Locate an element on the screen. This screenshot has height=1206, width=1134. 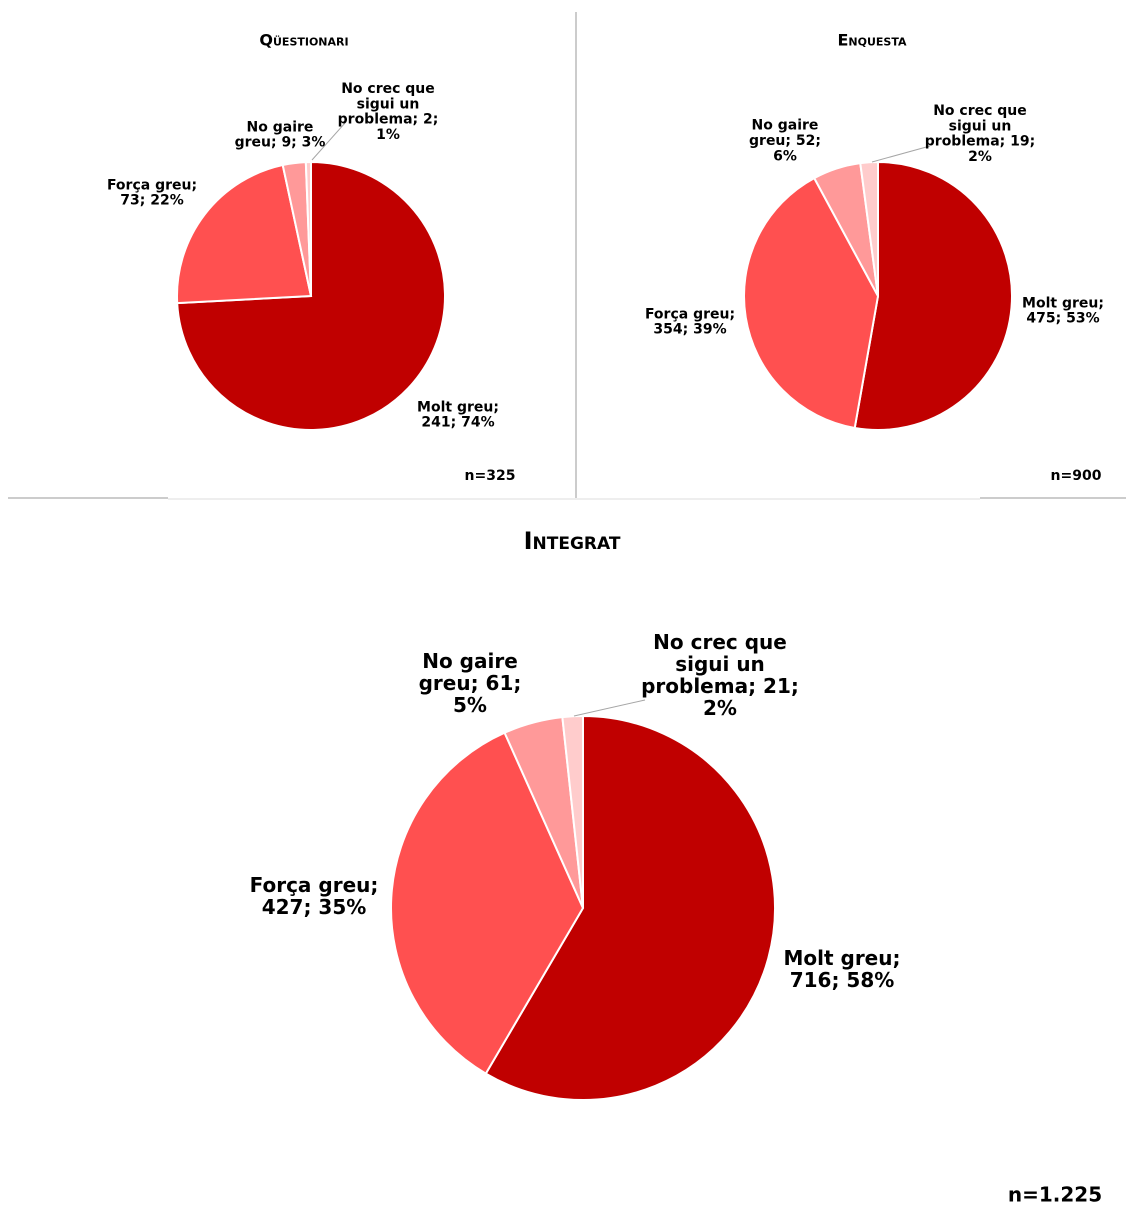
data-label: No crec que sigui un problema; 21; 2% is located at coordinates (720, 675).